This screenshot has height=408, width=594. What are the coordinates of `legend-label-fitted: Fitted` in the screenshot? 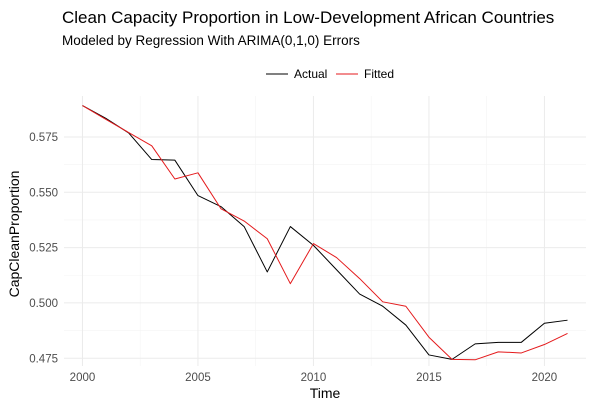 It's located at (379, 74).